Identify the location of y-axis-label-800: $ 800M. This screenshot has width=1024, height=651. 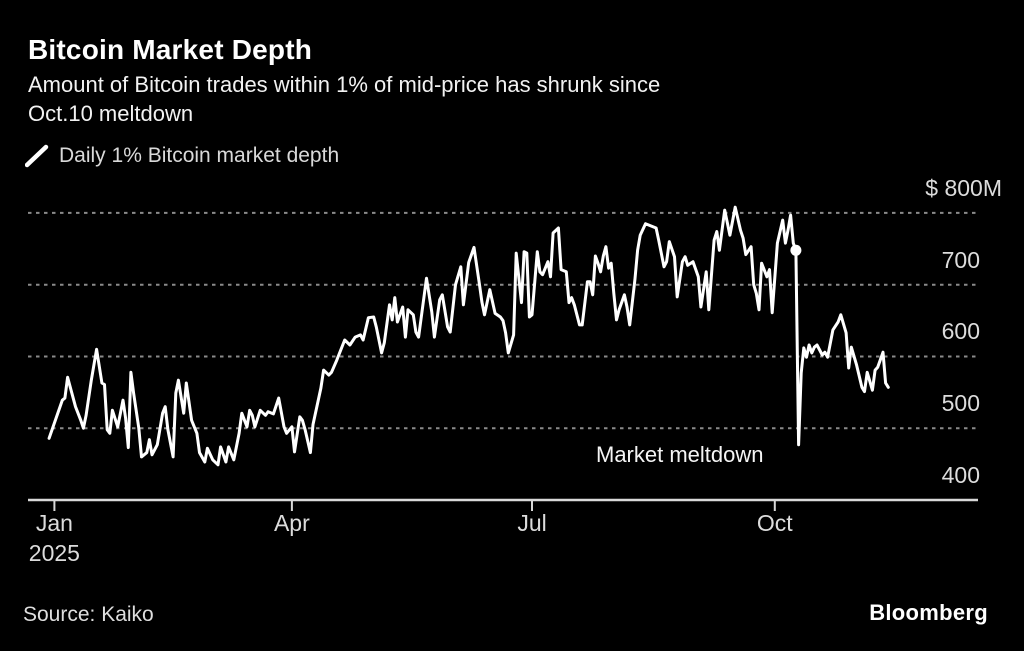
(963, 187).